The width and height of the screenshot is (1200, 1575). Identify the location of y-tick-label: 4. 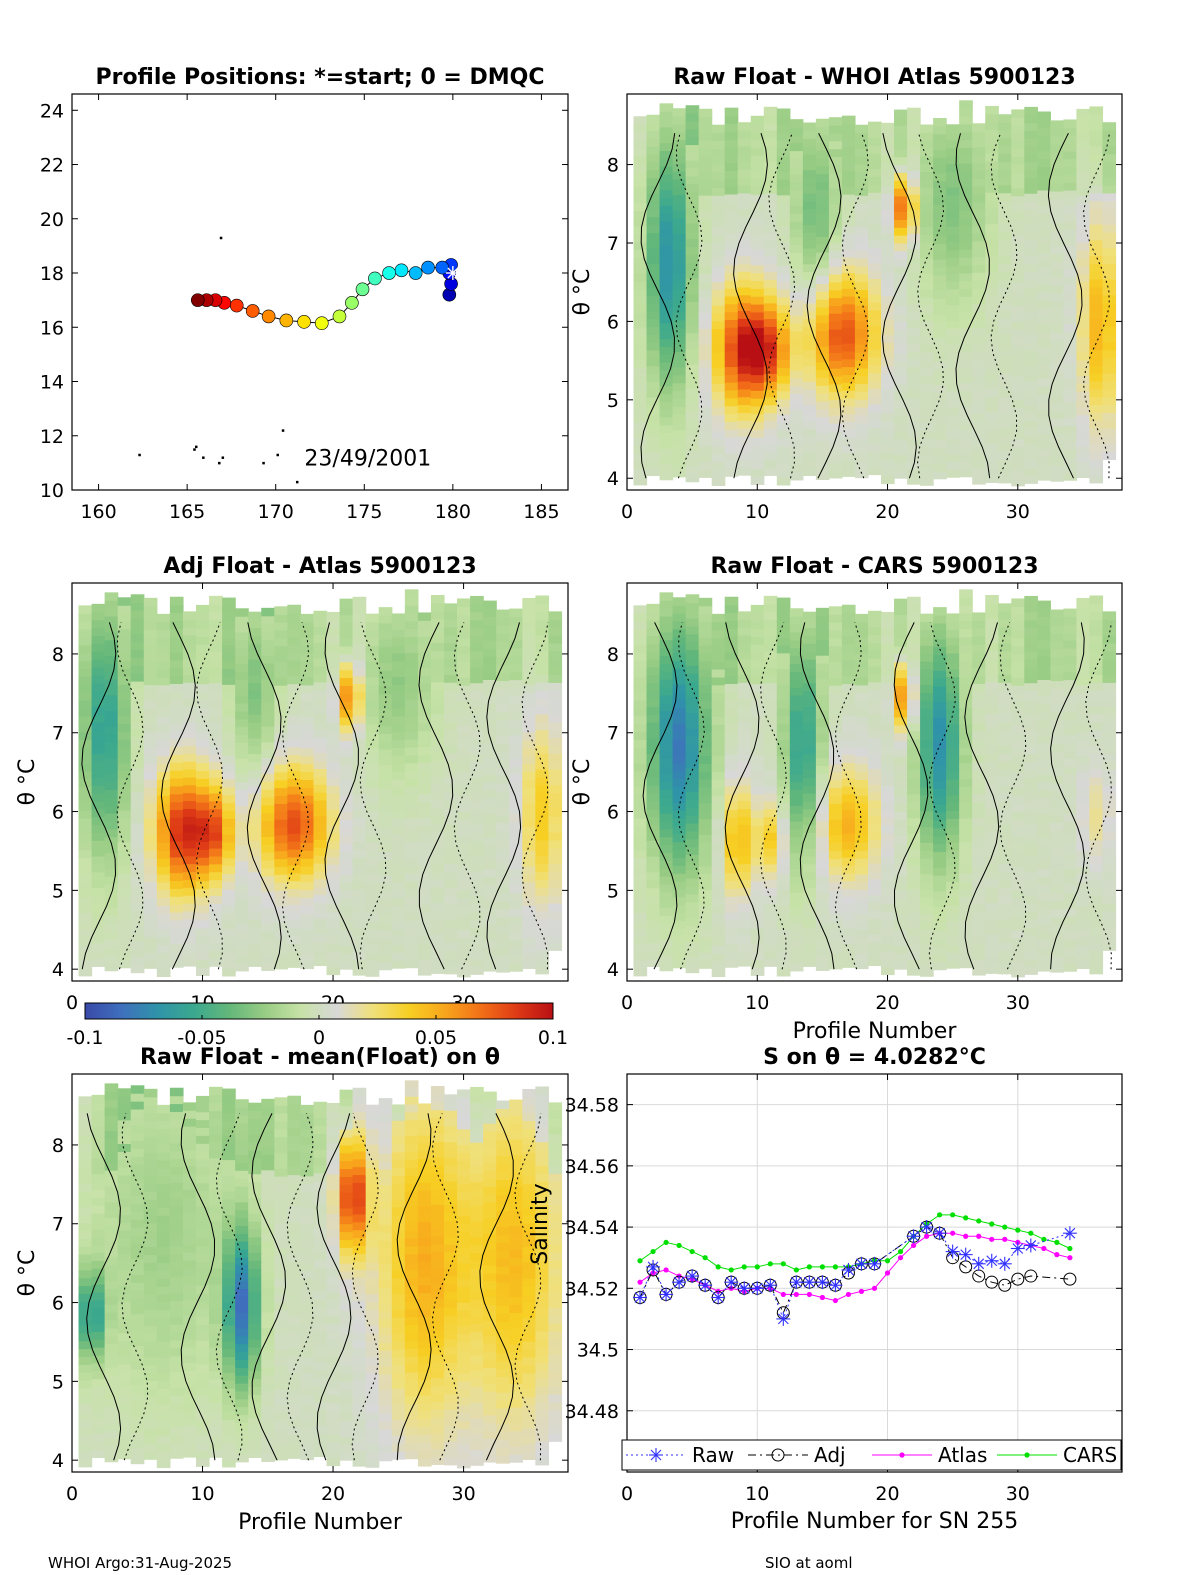
(613, 479).